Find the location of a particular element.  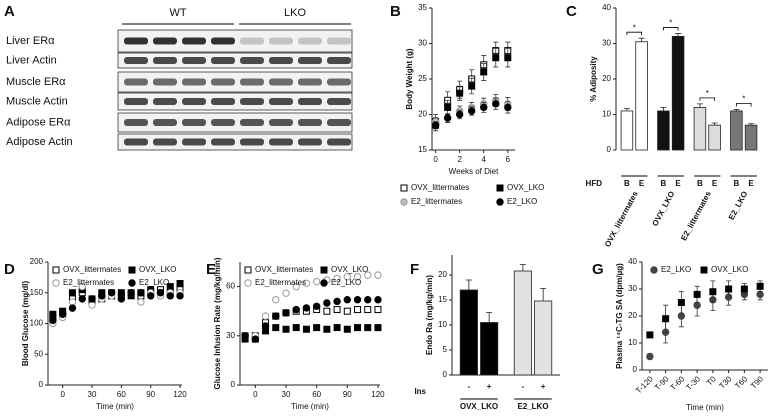

y-axis-label: Endo Ra (mg/kg/min) is located at coordinates (429, 315).